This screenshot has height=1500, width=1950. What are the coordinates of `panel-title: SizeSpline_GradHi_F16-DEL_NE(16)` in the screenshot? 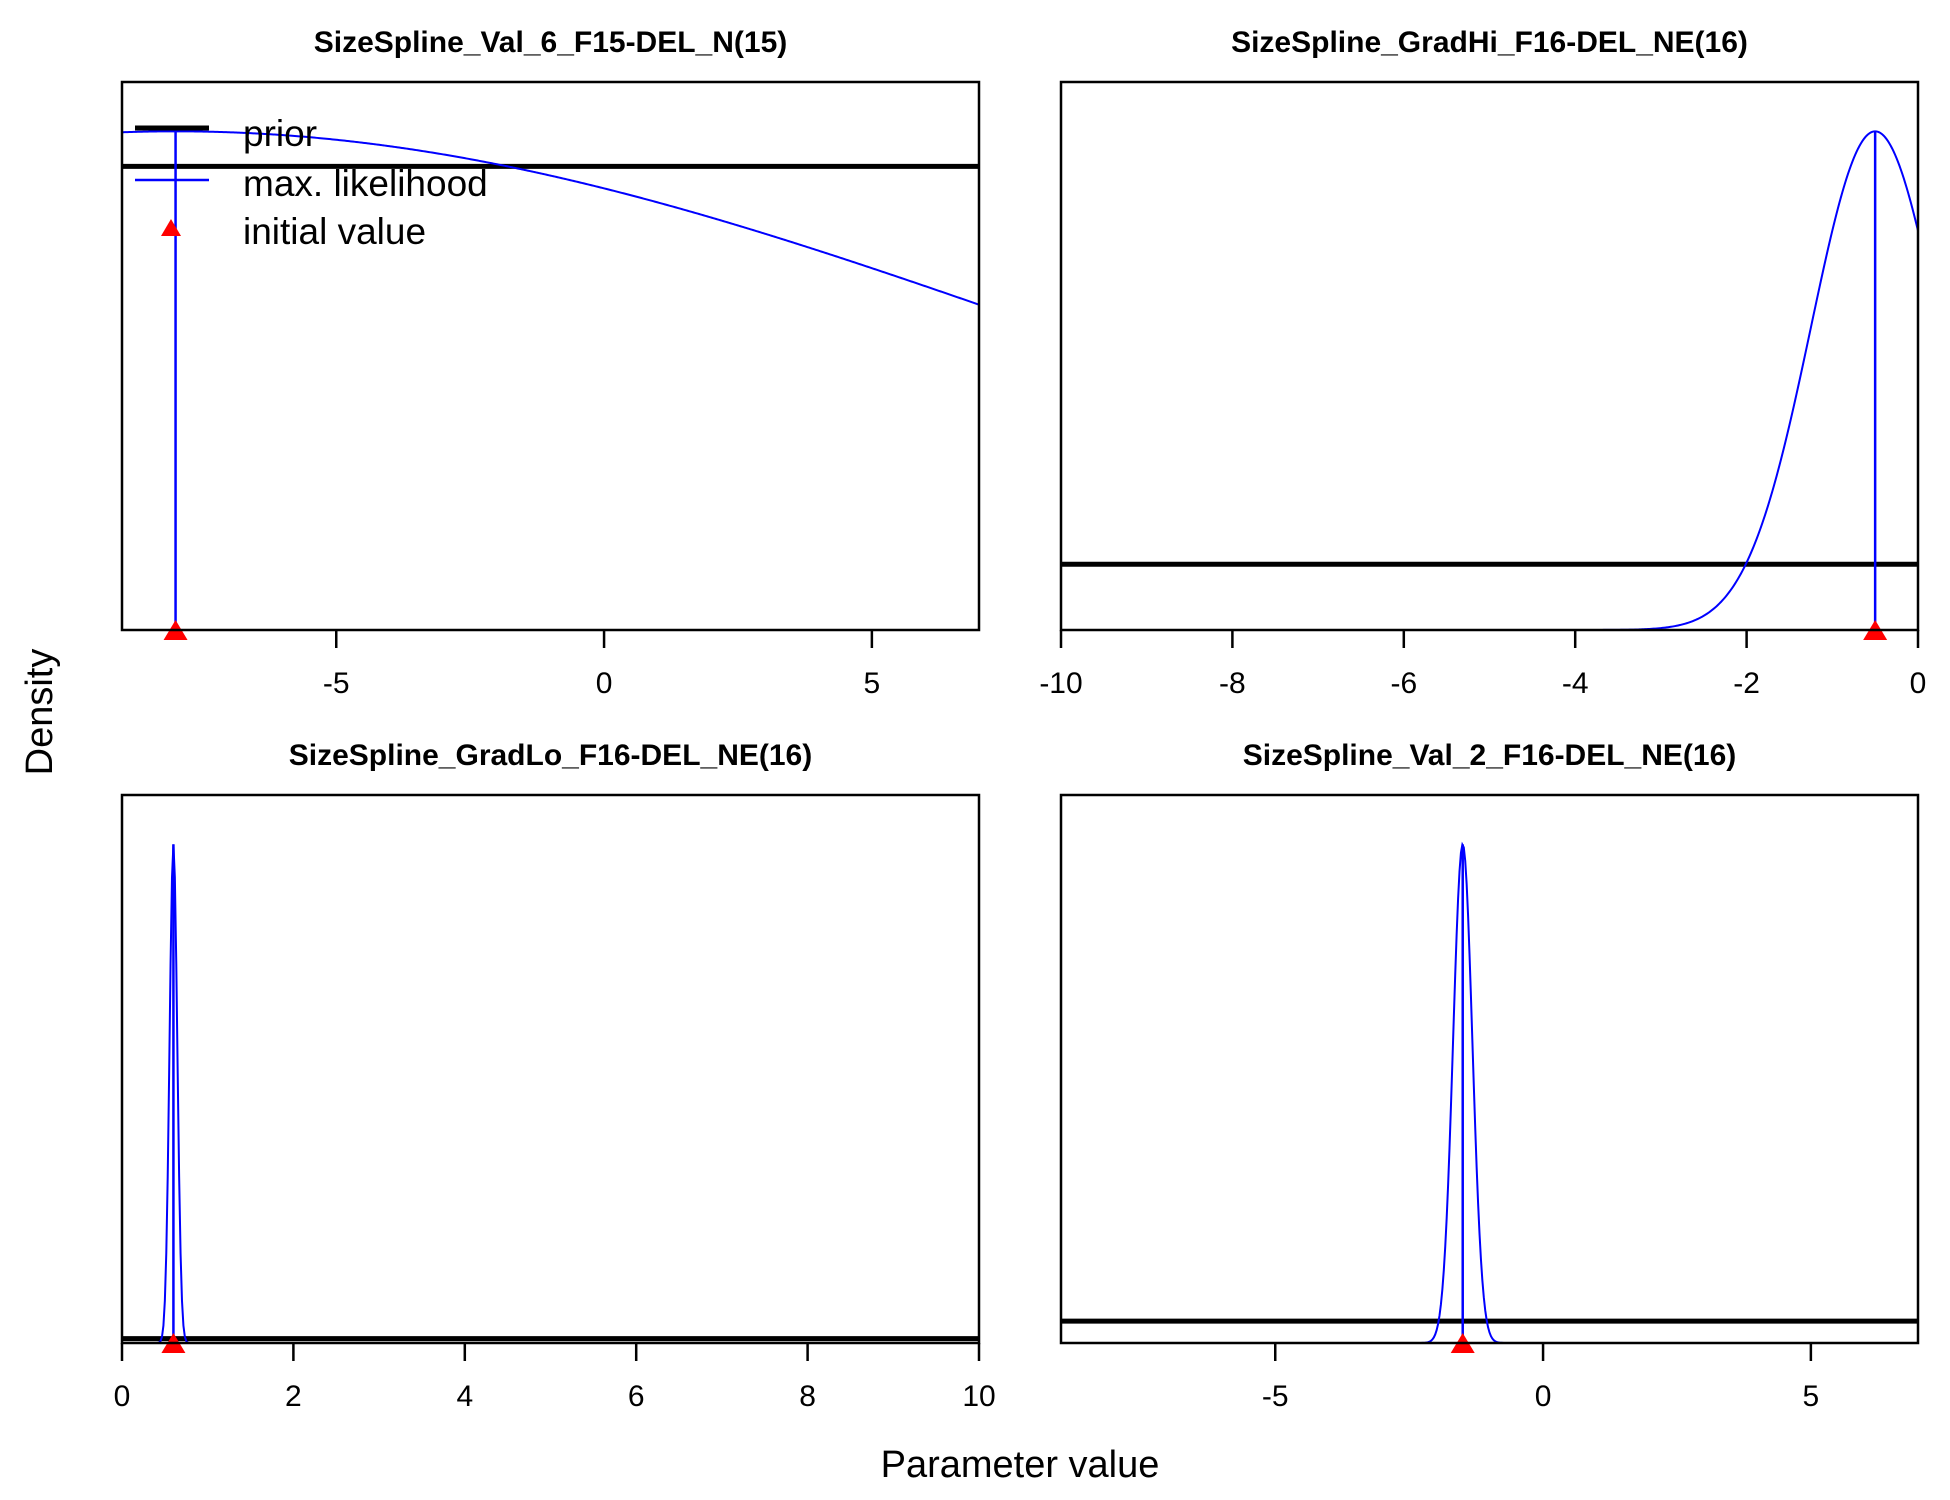 It's located at (1489, 42).